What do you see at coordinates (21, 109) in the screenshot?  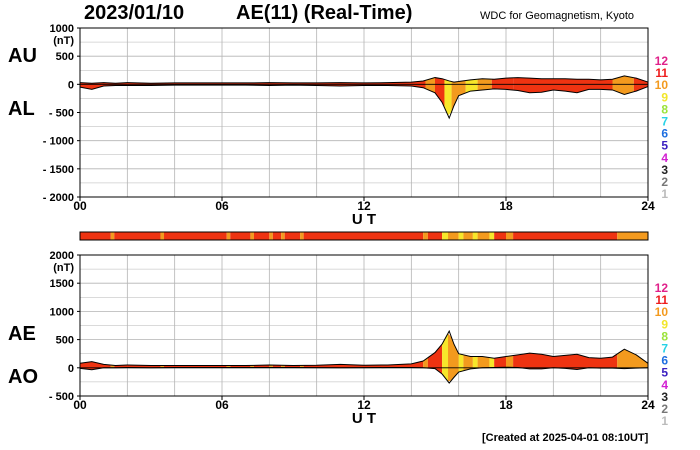 I see `series-label-lower: AL` at bounding box center [21, 109].